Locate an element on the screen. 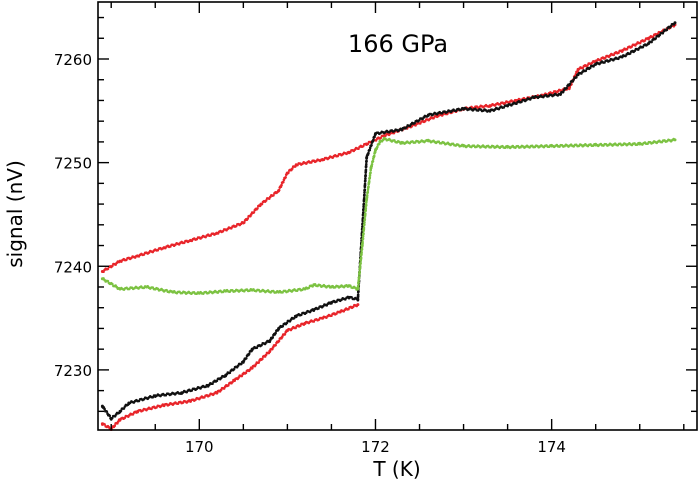  x-axis-label: T (K) is located at coordinates (396, 469).